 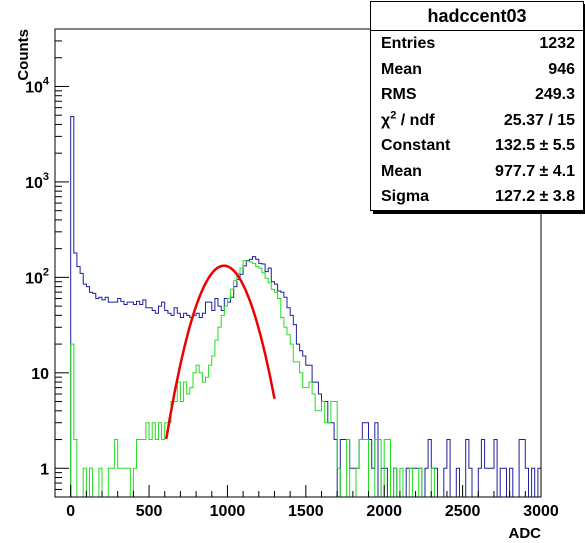 I want to click on chi-symbol: χ, so click(x=386, y=120).